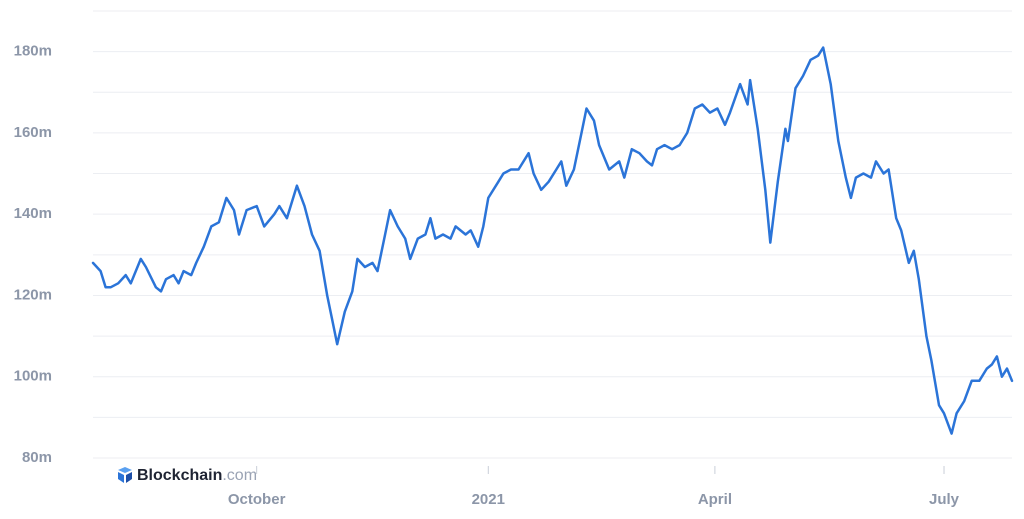 The image size is (1024, 519). Describe the element at coordinates (488, 499) in the screenshot. I see `x-tick-label: 2021` at that location.